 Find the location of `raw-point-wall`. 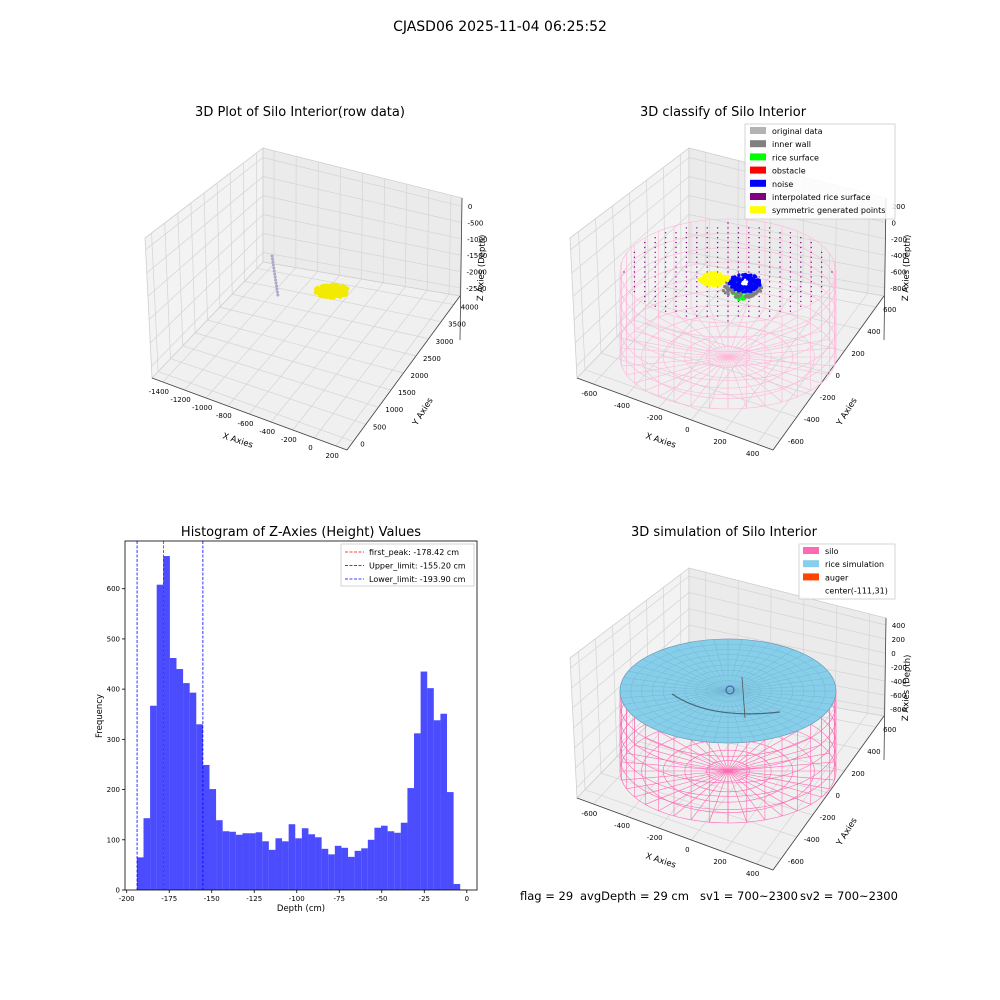

raw-point-wall is located at coordinates (272, 259).